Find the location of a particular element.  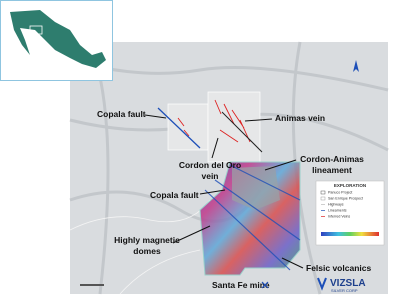

logo-name: VIZSLA is located at coordinates (348, 283).